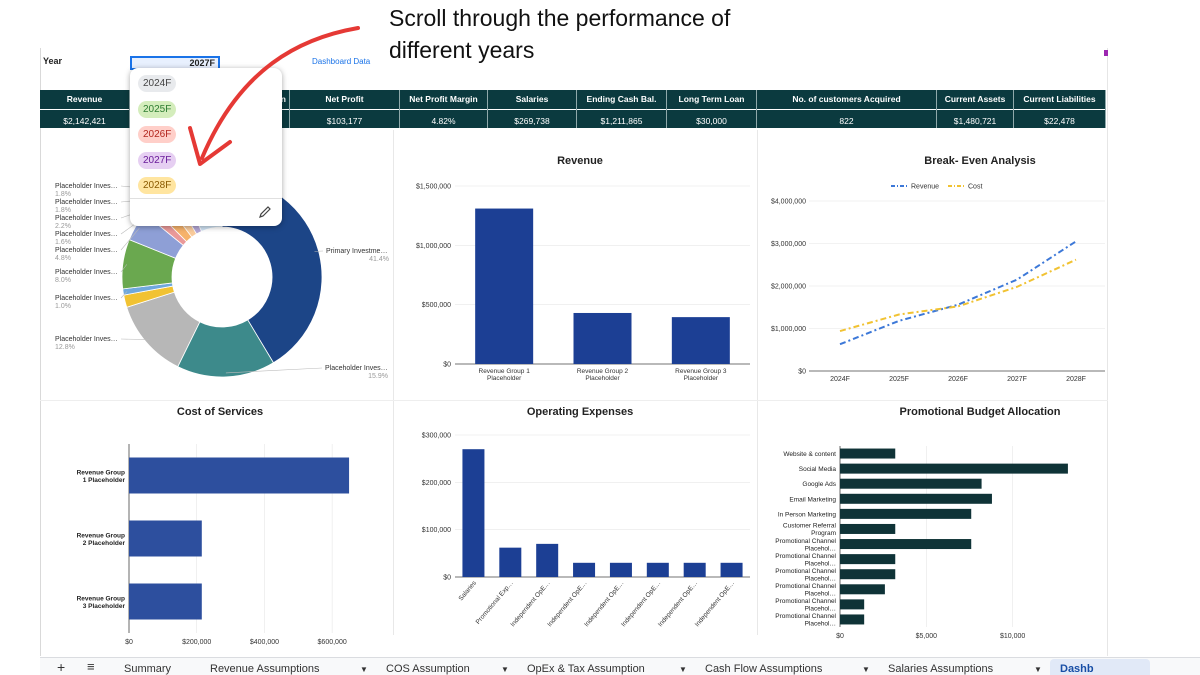 The width and height of the screenshot is (1200, 675). What do you see at coordinates (1077, 669) in the screenshot?
I see `sheet-tab: Dashb` at bounding box center [1077, 669].